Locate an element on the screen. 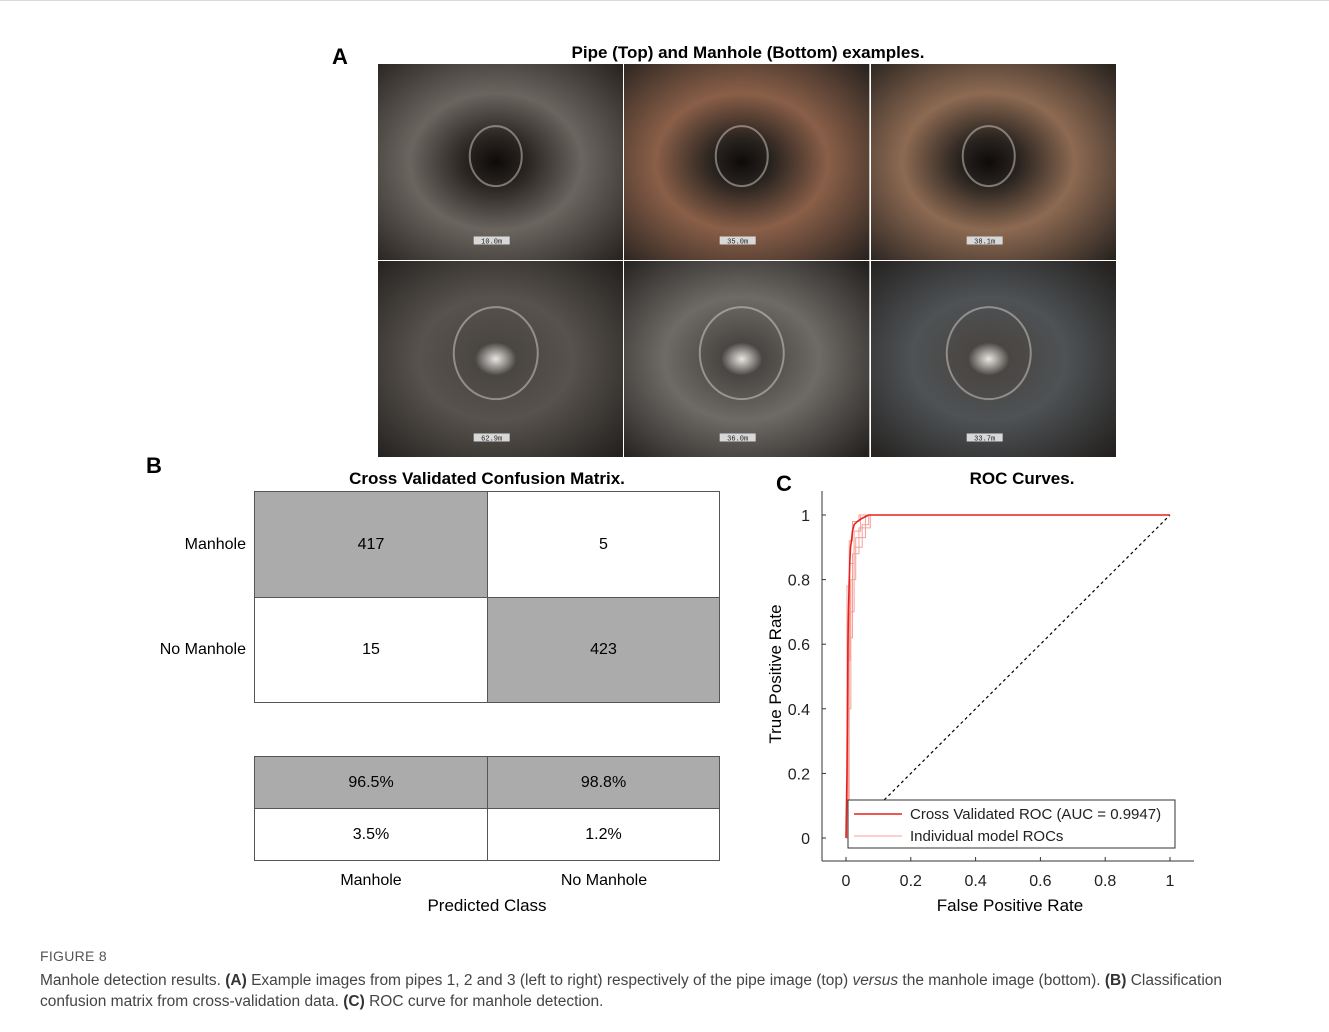 The width and height of the screenshot is (1329, 1032). col-label-no-manhole: No Manhole is located at coordinates (604, 880).